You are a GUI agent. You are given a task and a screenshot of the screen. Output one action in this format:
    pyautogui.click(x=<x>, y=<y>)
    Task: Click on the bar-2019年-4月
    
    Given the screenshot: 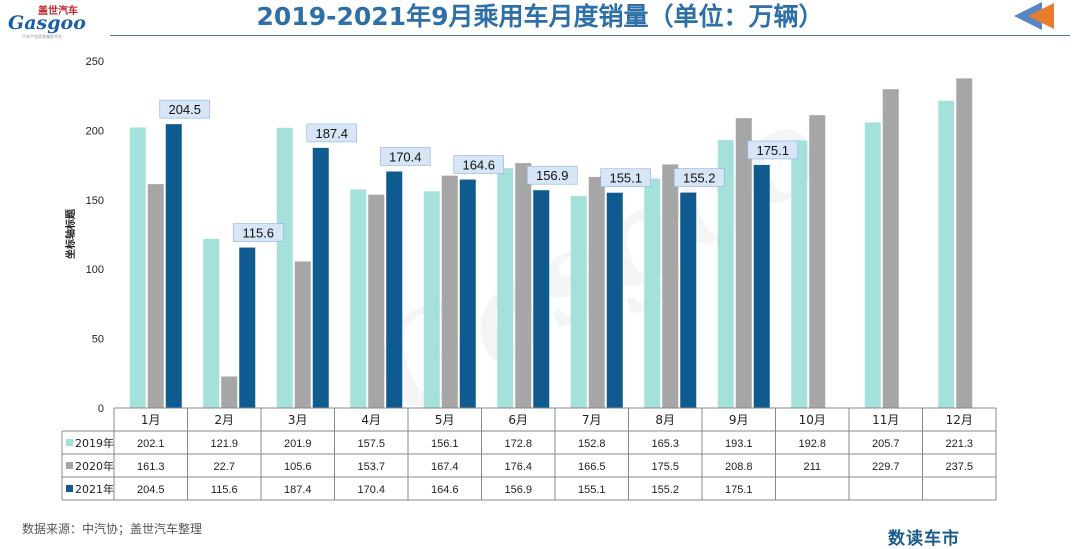 What is the action you would take?
    pyautogui.click(x=358, y=298)
    